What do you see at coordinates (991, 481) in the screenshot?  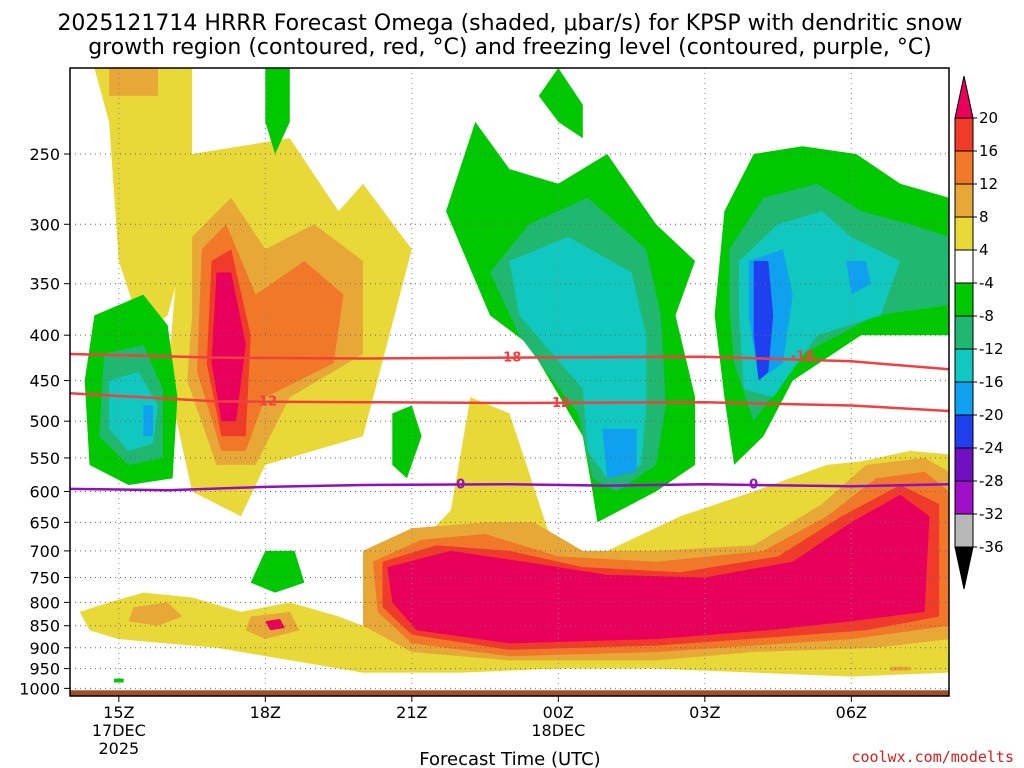 I see `colorbar-label: -28` at bounding box center [991, 481].